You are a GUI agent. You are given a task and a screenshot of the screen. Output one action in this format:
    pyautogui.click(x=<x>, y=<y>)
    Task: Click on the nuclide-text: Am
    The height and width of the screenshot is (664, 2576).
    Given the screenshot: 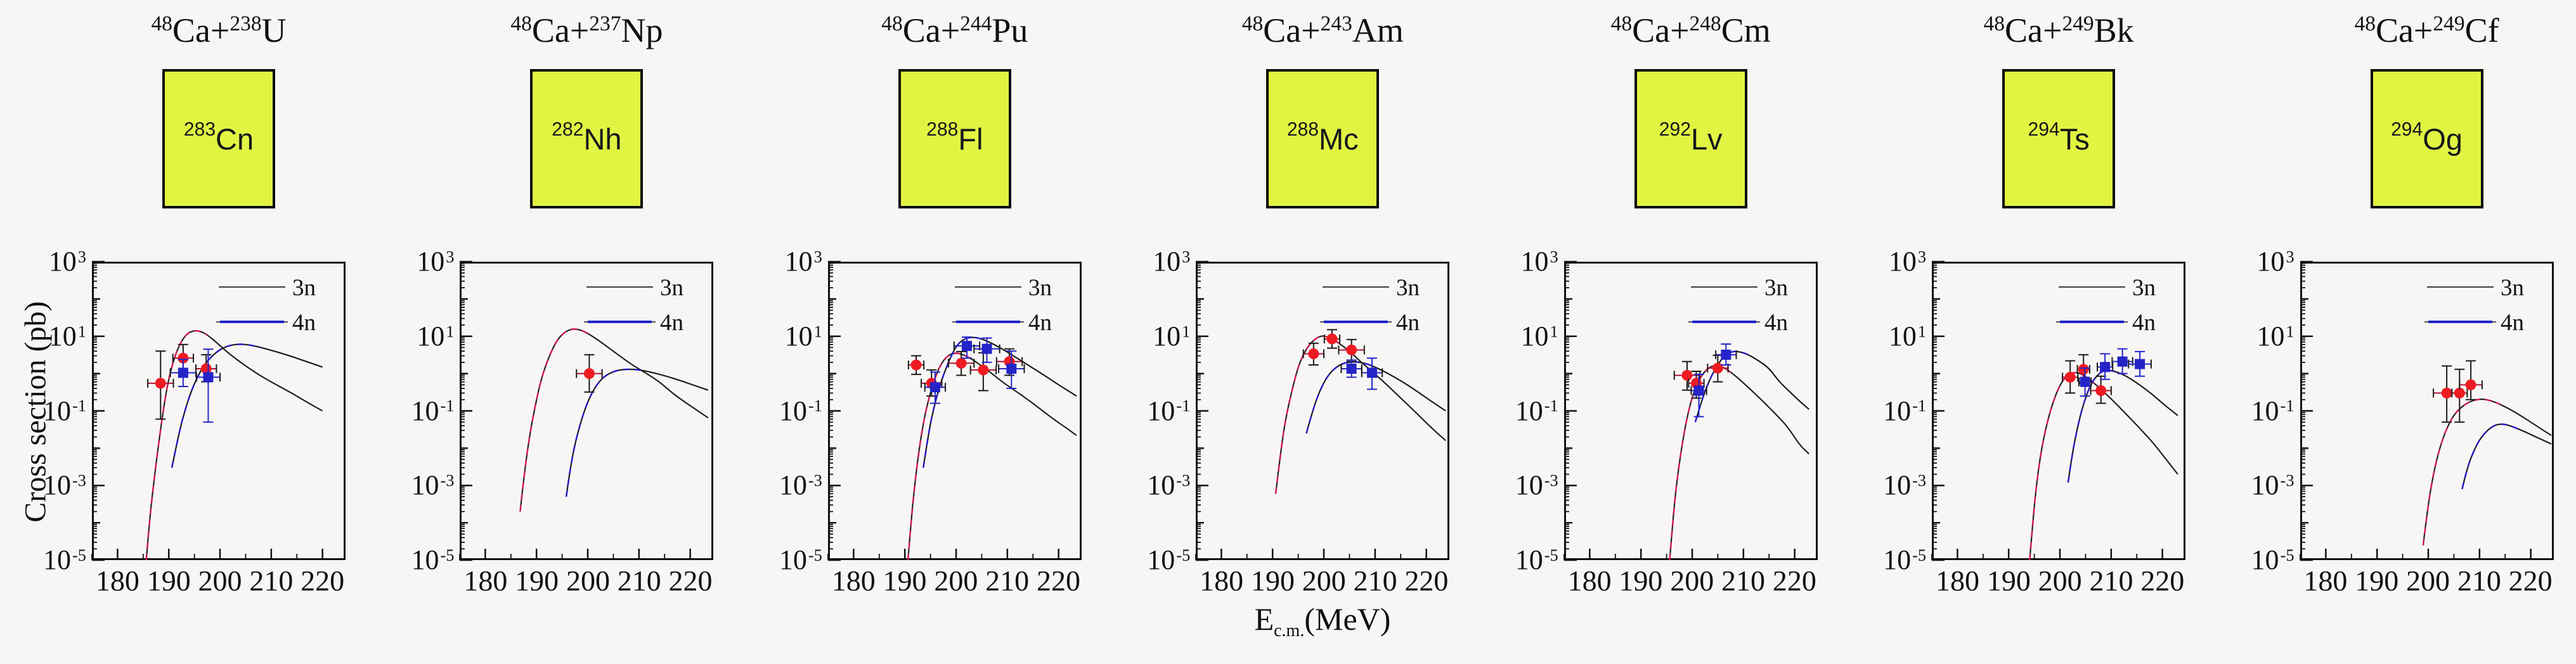 What is the action you would take?
    pyautogui.click(x=1378, y=30)
    